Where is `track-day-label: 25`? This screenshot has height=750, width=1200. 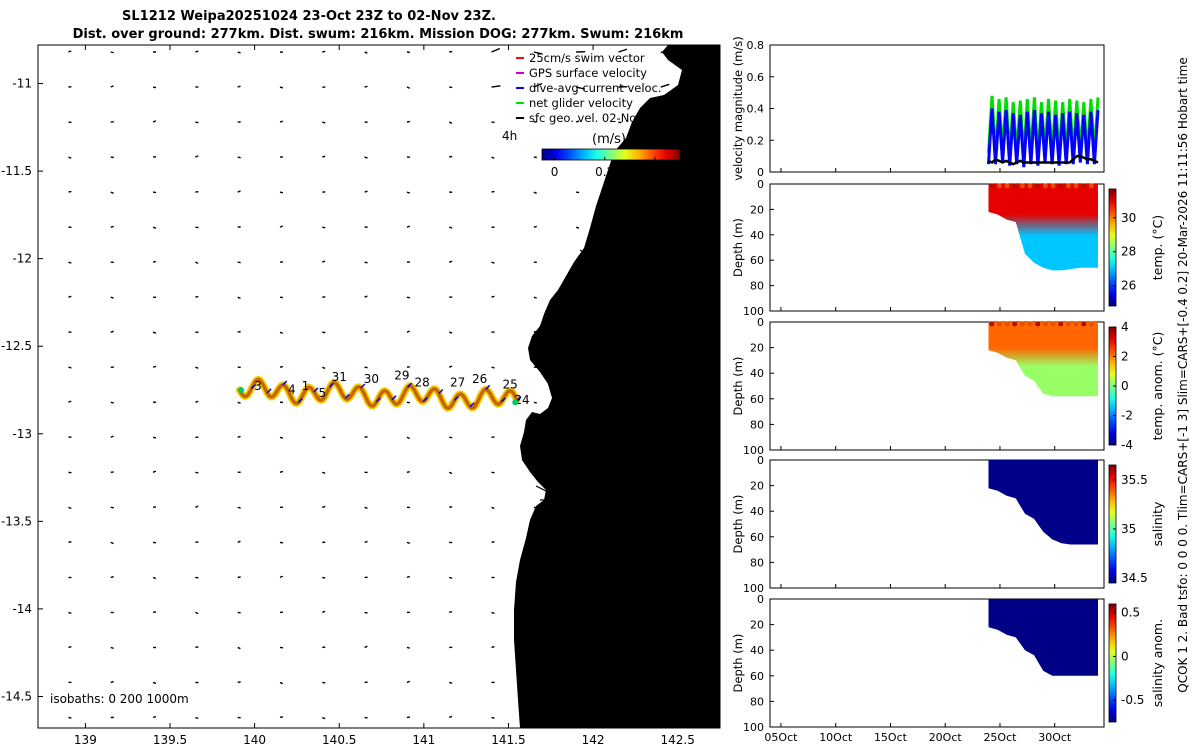
track-day-label: 25 is located at coordinates (510, 384).